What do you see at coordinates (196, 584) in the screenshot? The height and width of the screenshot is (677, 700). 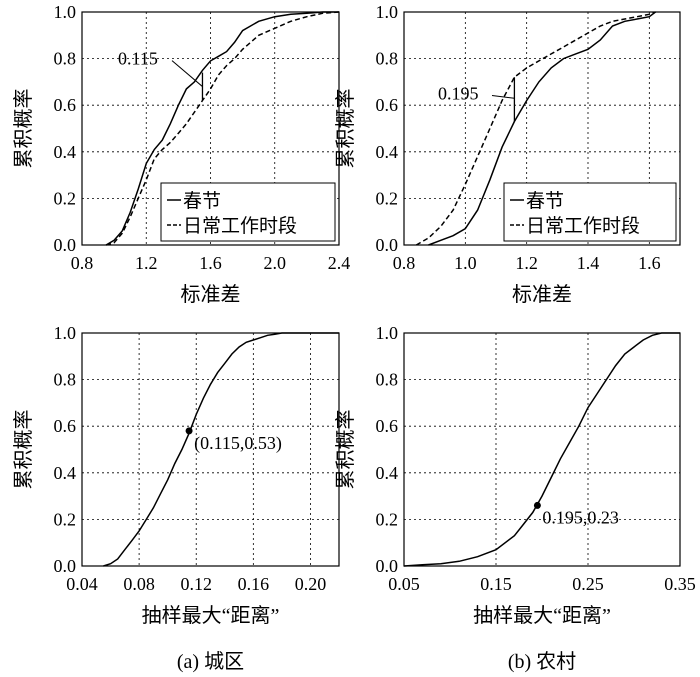 I see `x-tick-label: 0.12` at bounding box center [196, 584].